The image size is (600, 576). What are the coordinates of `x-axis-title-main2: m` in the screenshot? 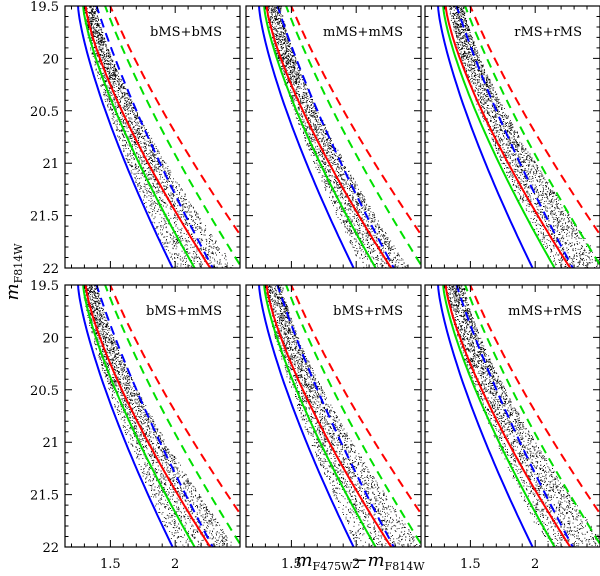 It's located at (376, 560).